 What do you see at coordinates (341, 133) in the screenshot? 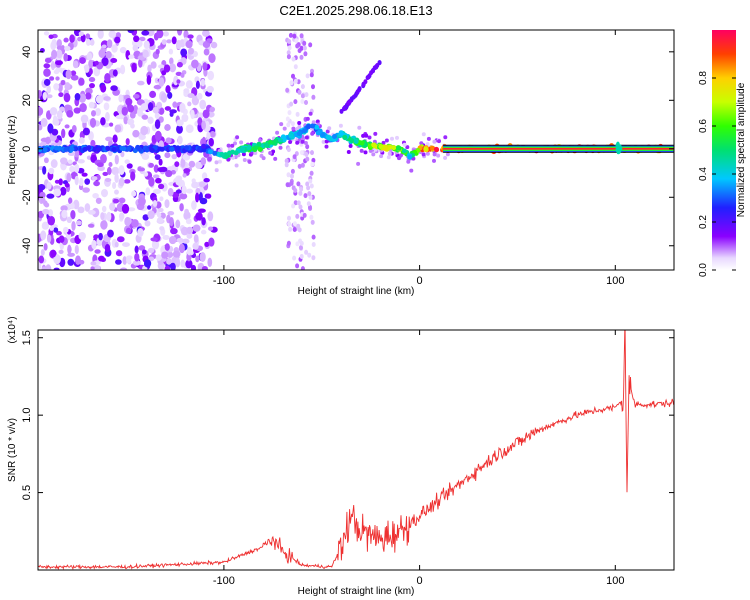
I see `spectrogram-cell-1957` at bounding box center [341, 133].